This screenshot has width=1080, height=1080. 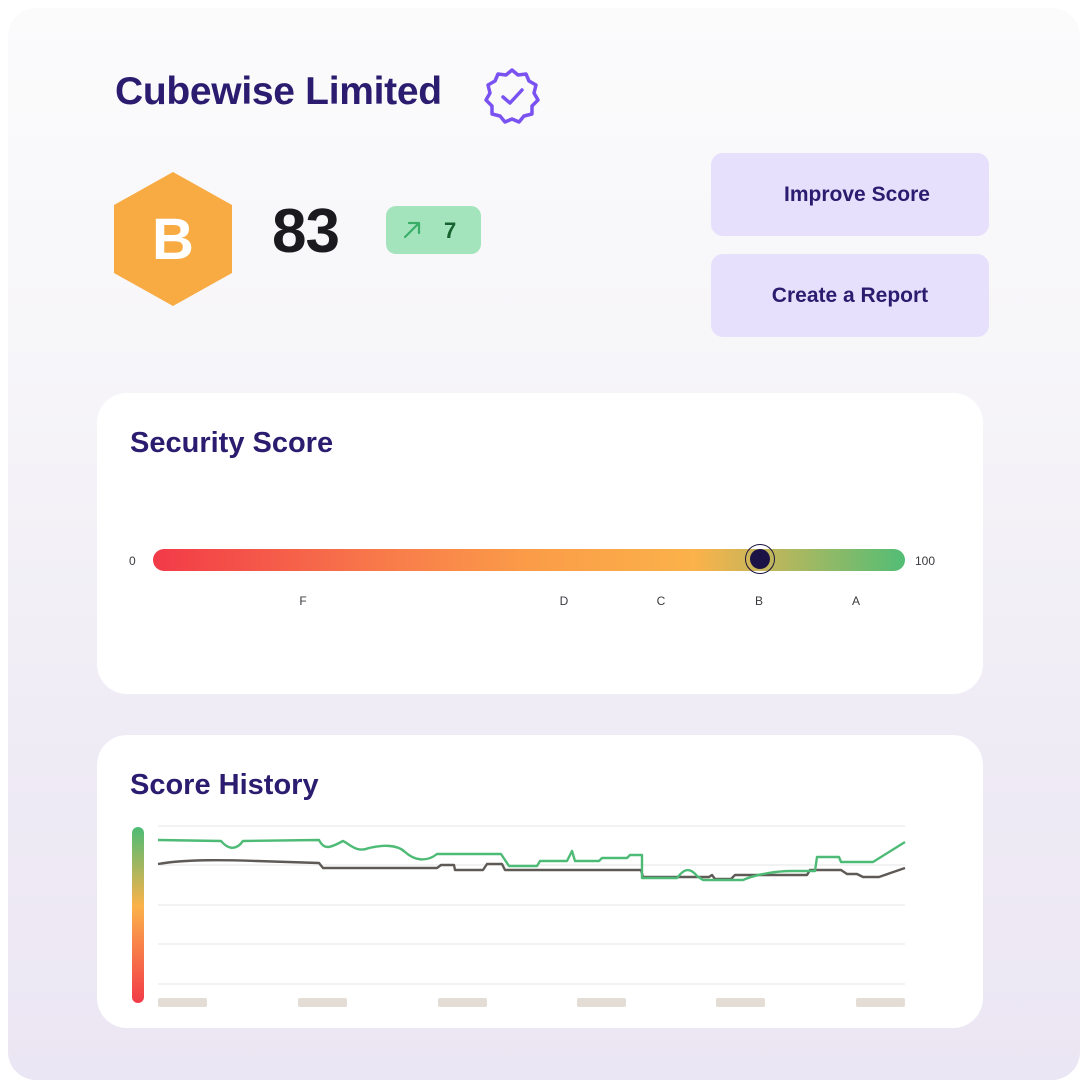 I want to click on company-name: Cubewise Limited, so click(x=278, y=91).